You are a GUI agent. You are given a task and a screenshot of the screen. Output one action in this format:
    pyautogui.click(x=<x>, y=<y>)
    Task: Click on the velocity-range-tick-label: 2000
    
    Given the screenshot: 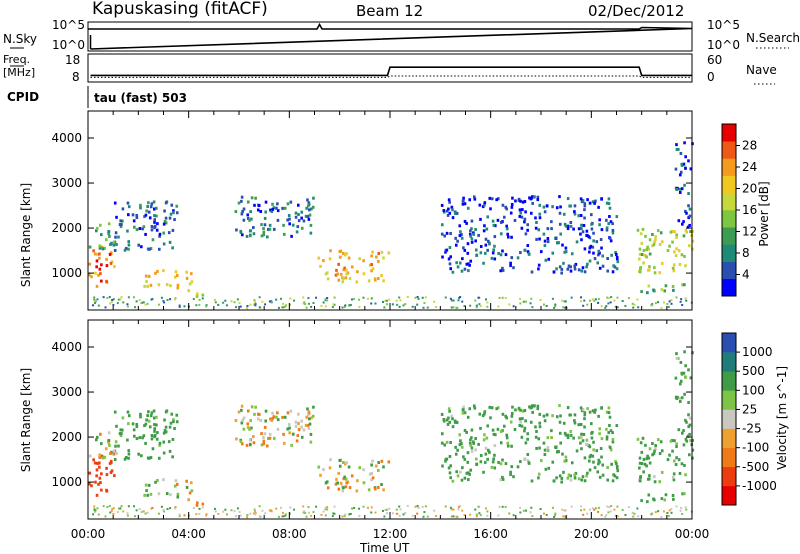 What is the action you would take?
    pyautogui.click(x=66, y=437)
    